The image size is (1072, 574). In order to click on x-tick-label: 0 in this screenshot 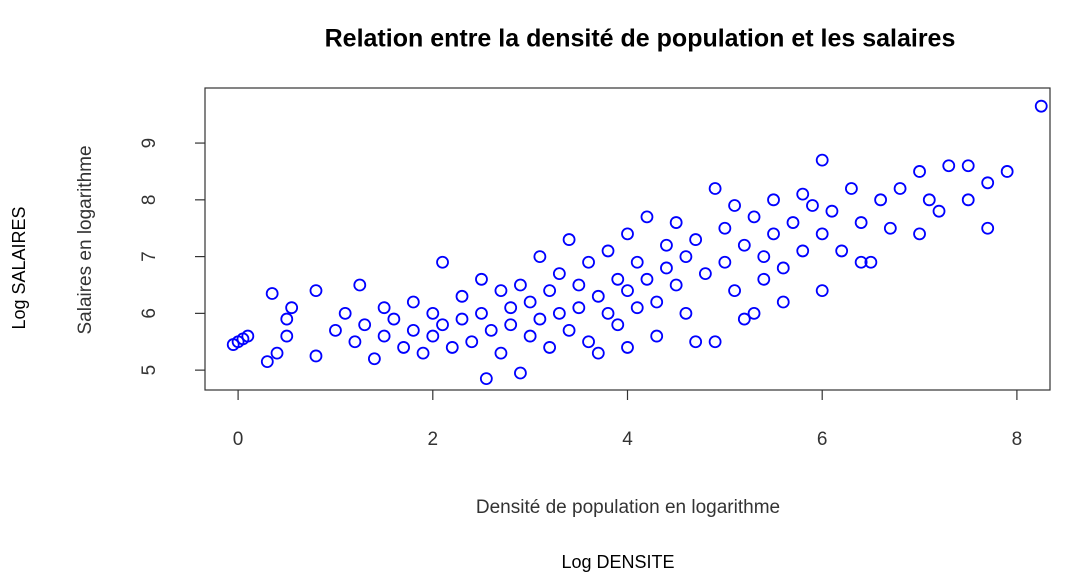, I will do `click(238, 439)`.